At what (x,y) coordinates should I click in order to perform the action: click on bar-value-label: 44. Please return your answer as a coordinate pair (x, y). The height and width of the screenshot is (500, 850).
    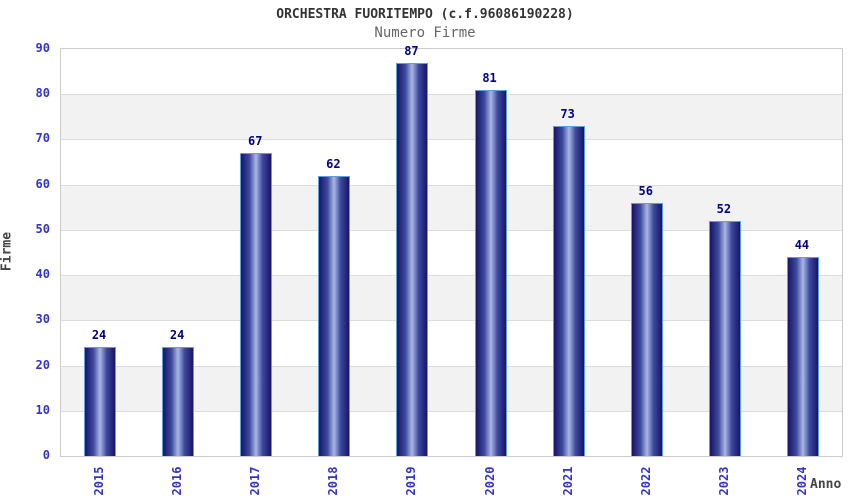
    Looking at the image, I should click on (802, 245).